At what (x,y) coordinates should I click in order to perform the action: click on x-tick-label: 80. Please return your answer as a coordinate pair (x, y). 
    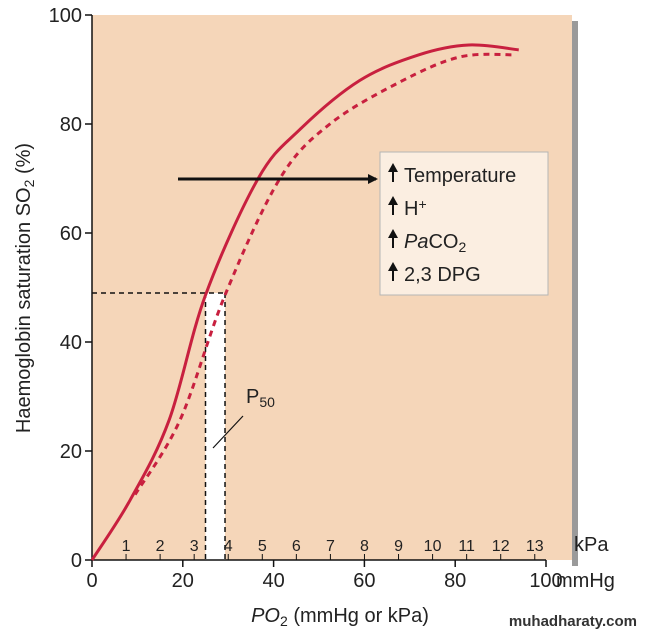
    Looking at the image, I should click on (455, 581).